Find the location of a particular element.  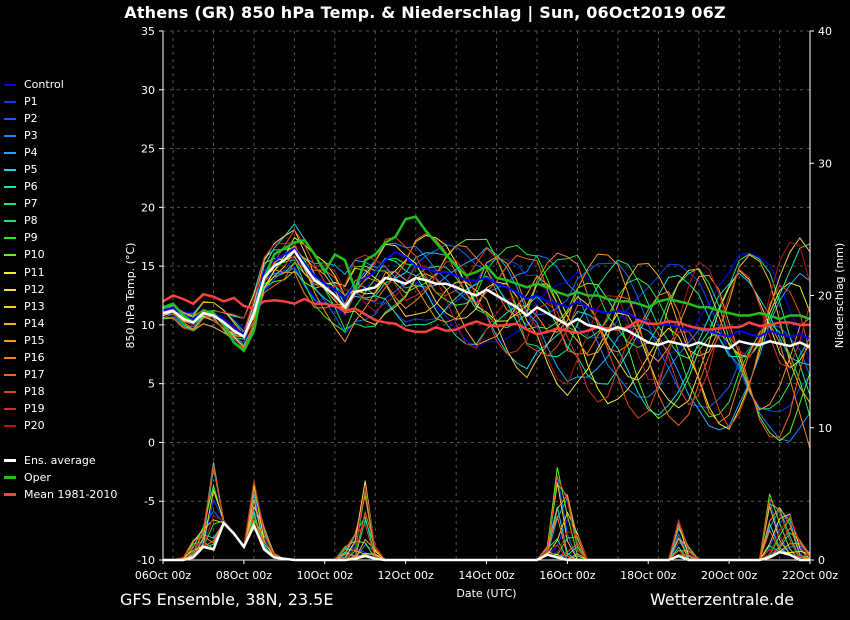

x-axis-label: Date (UTC) is located at coordinates (486, 593).